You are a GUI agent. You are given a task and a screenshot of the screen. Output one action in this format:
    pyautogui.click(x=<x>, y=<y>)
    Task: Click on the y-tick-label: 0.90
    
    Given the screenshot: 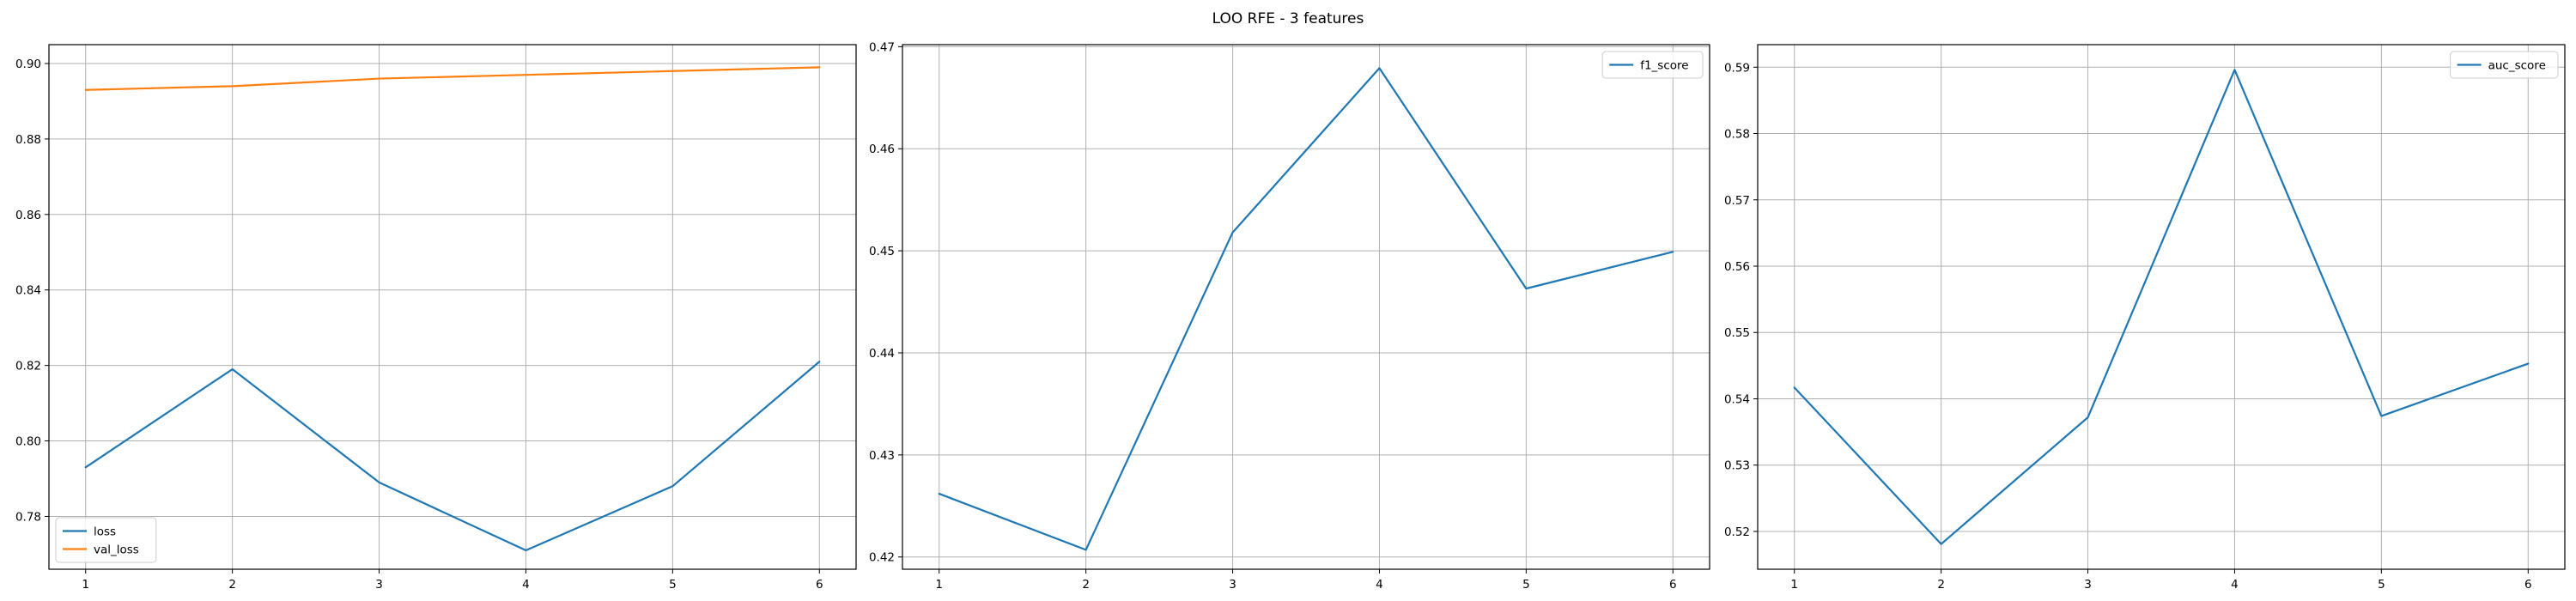 What is the action you would take?
    pyautogui.click(x=28, y=64)
    